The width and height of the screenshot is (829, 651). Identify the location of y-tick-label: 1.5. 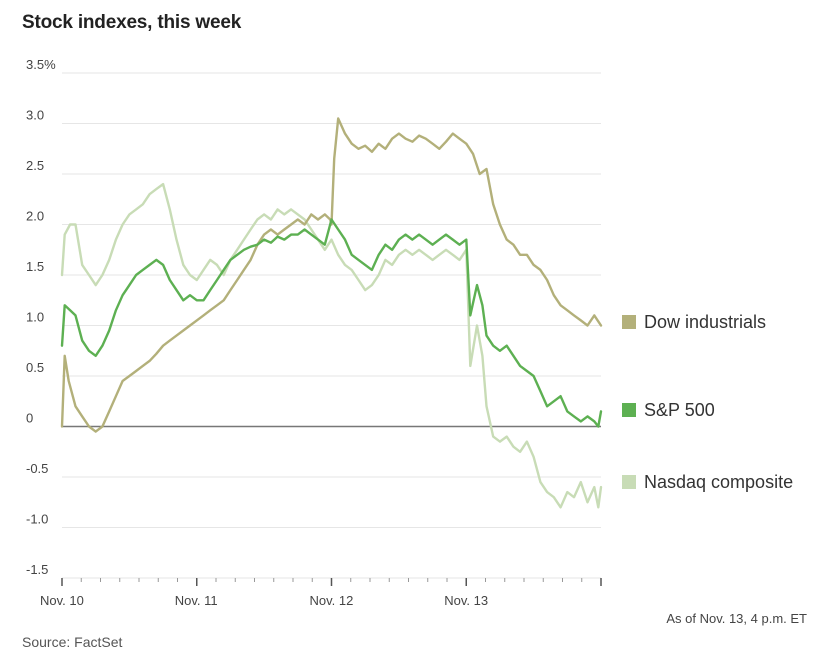
(35, 266).